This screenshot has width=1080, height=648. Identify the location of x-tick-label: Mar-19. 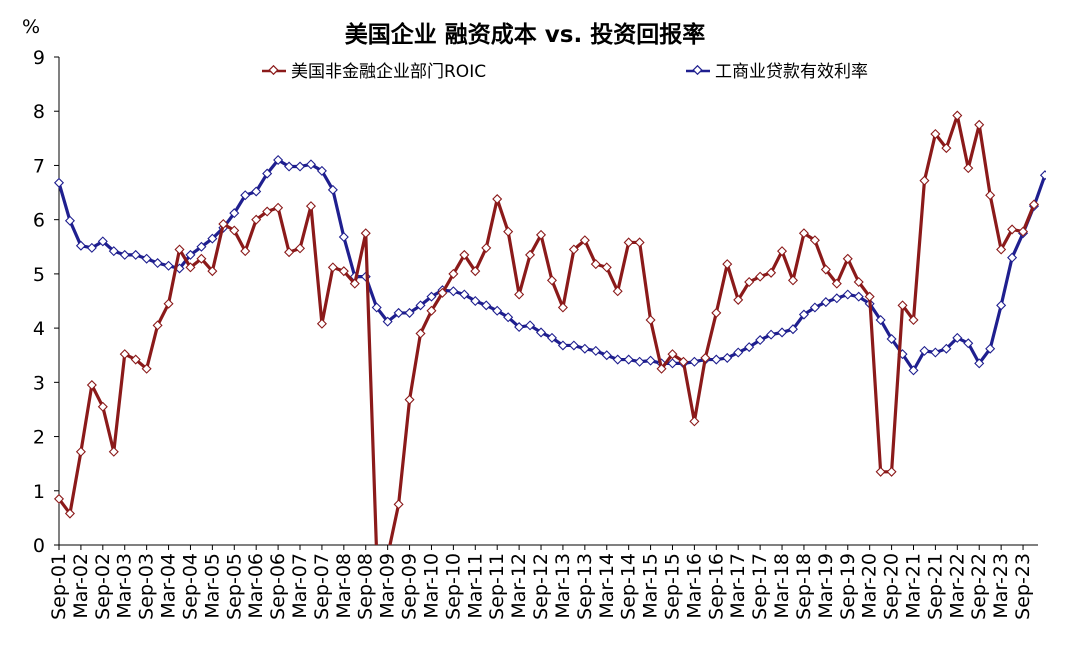
(826, 586).